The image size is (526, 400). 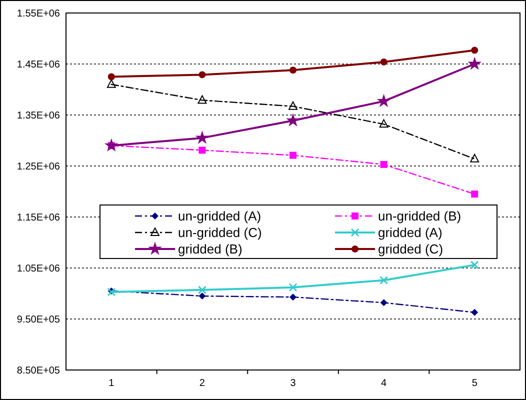 I want to click on legend-label: un-gridded (A), so click(x=220, y=216).